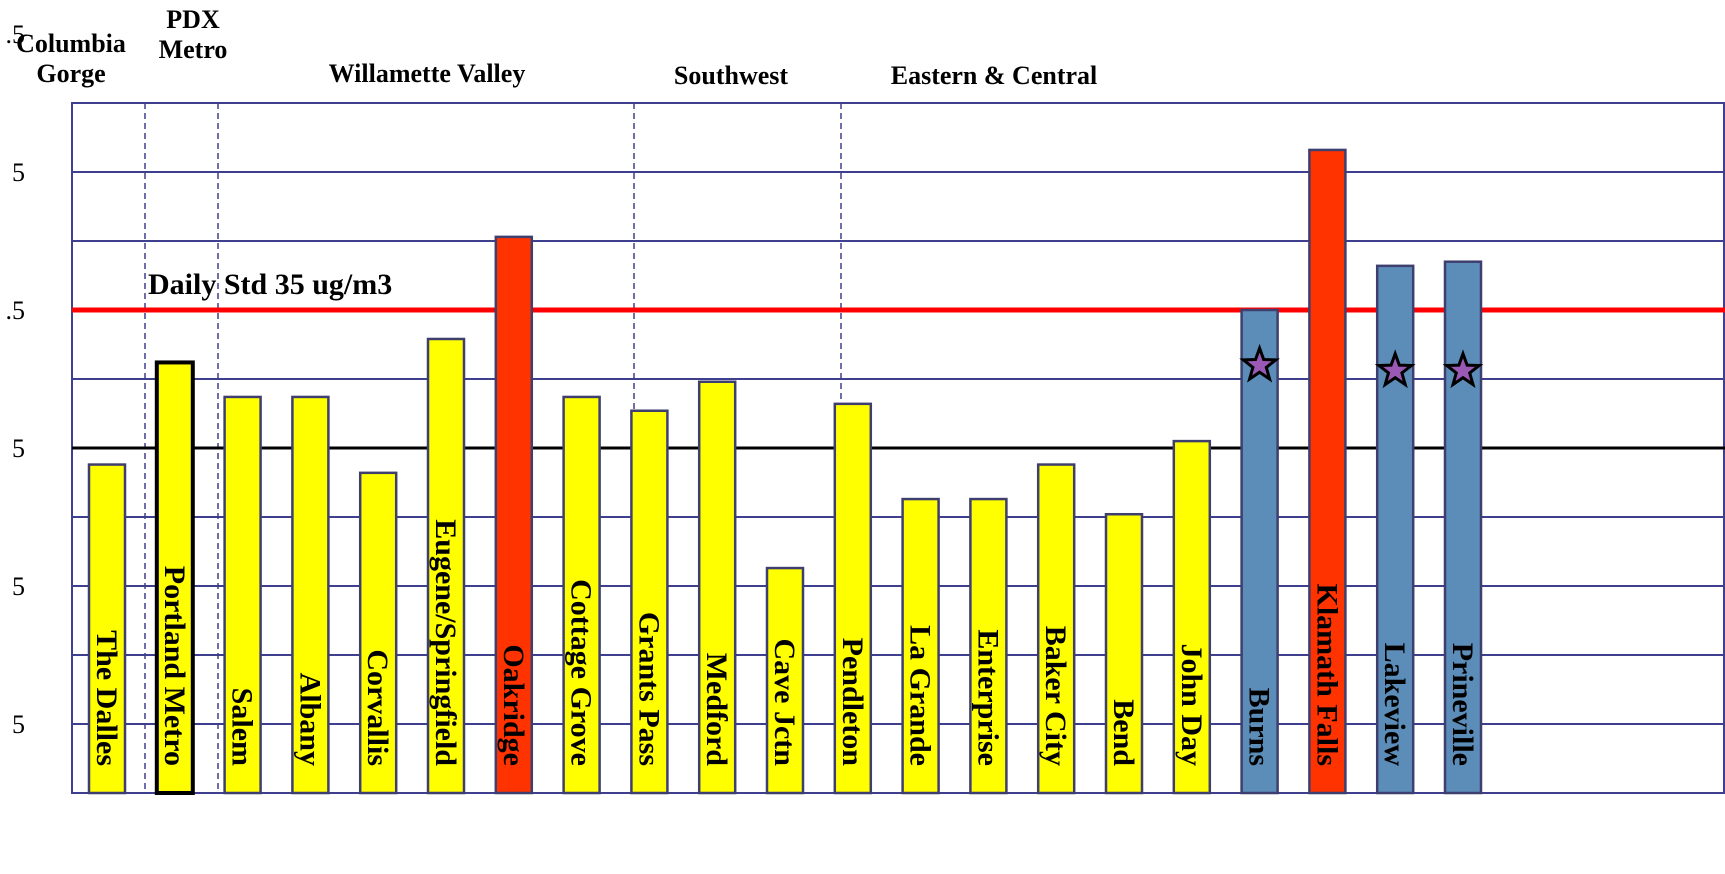 The image size is (1725, 874). I want to click on region-label-line: Gorge, so click(70, 73).